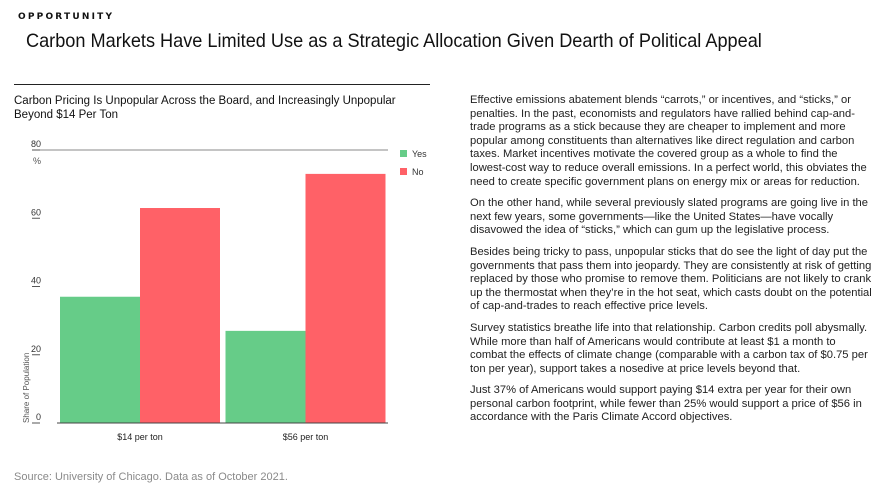 The image size is (890, 492). What do you see at coordinates (36, 144) in the screenshot?
I see `y-tick-label: 80` at bounding box center [36, 144].